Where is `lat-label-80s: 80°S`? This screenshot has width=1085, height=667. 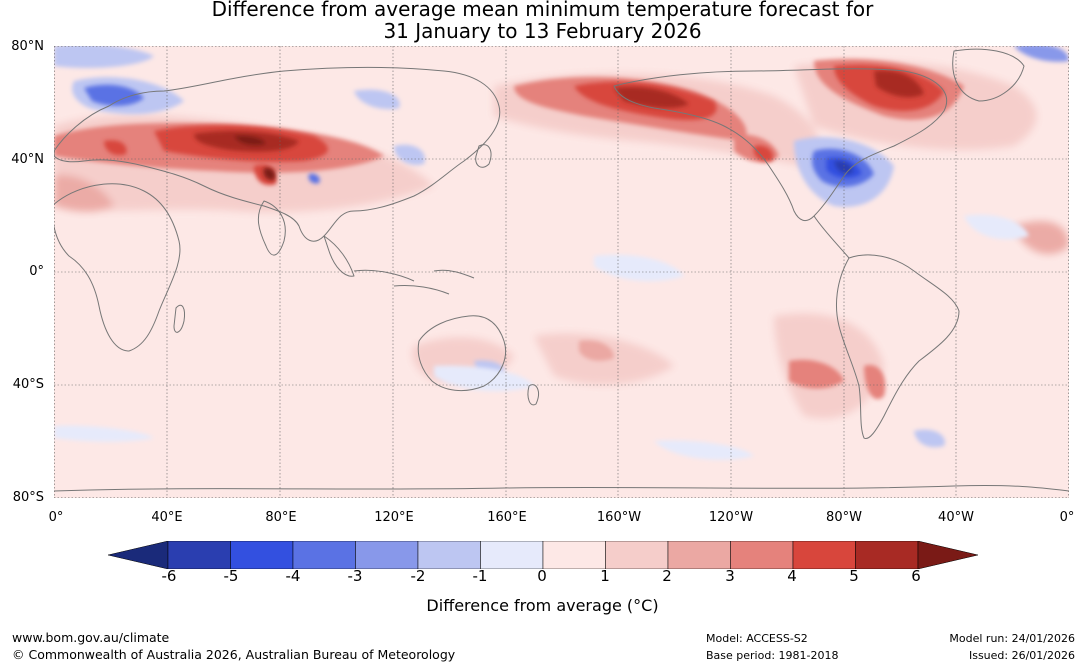
lat-label-80s: 80°S is located at coordinates (28, 497).